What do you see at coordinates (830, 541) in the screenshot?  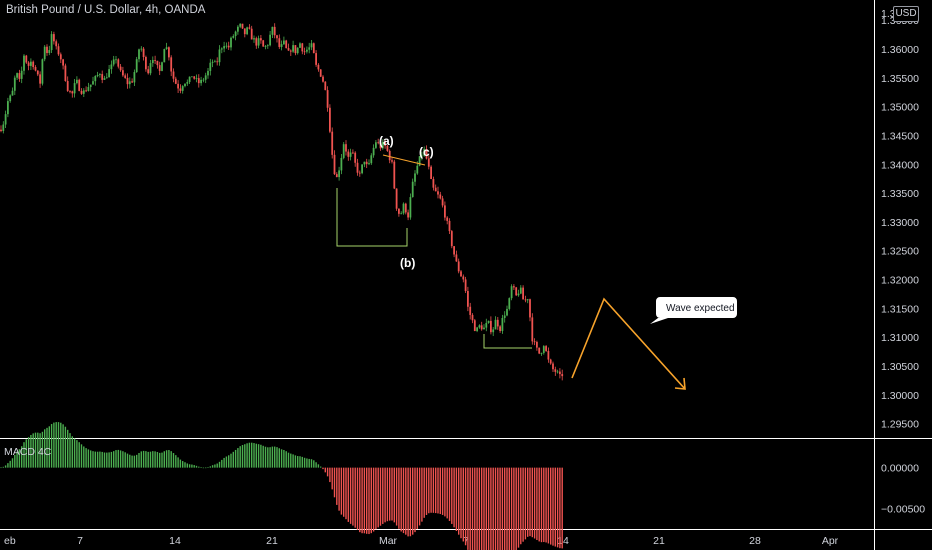 I see `time-tick-label: Apr` at bounding box center [830, 541].